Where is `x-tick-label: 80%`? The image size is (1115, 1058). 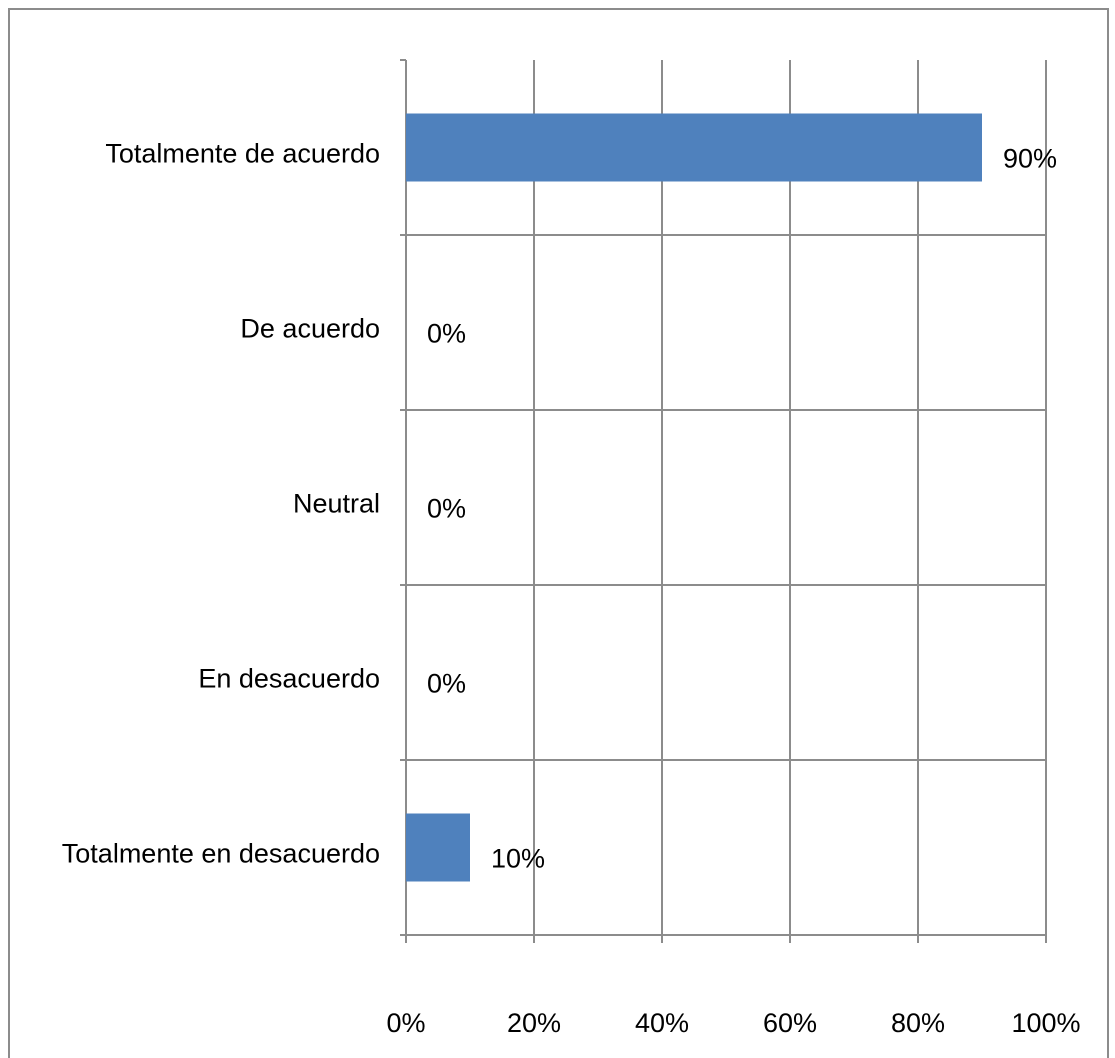
x-tick-label: 80% is located at coordinates (918, 1023).